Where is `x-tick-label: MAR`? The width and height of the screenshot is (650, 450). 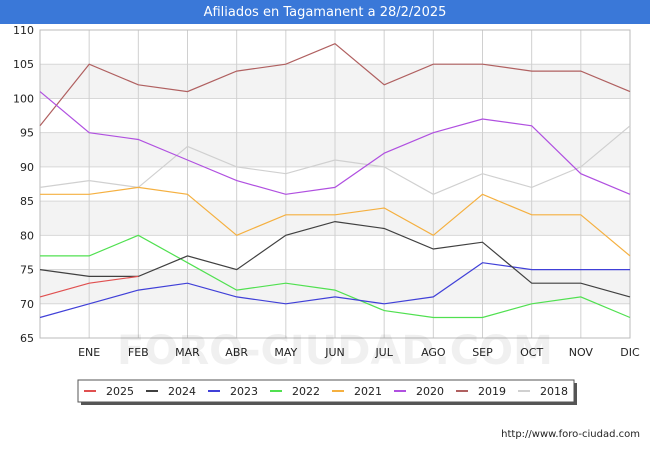 x-tick-label: MAR is located at coordinates (187, 352).